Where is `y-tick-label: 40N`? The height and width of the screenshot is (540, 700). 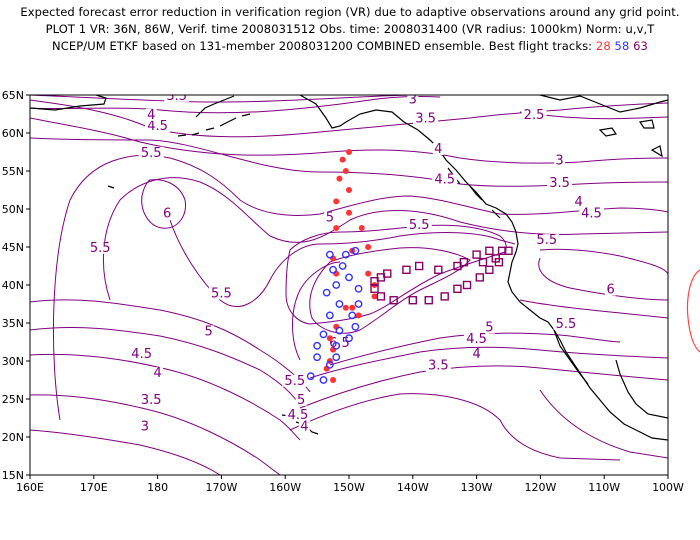 y-tick-label: 40N is located at coordinates (13, 285).